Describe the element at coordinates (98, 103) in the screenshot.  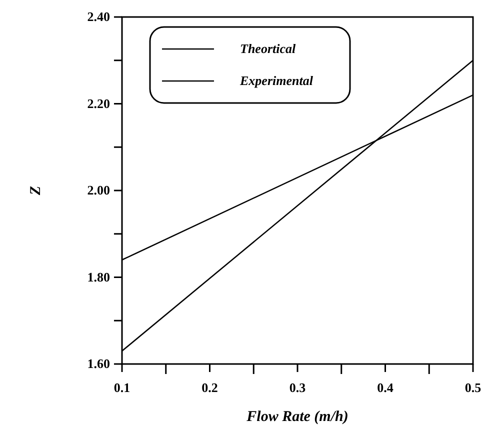
I see `y-tick-label: 2.20` at that location.